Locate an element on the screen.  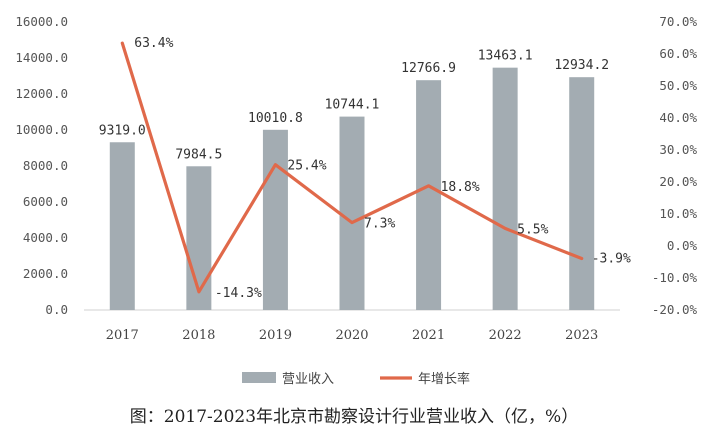
y-right-tick-label: 70.0% is located at coordinates (678, 21).